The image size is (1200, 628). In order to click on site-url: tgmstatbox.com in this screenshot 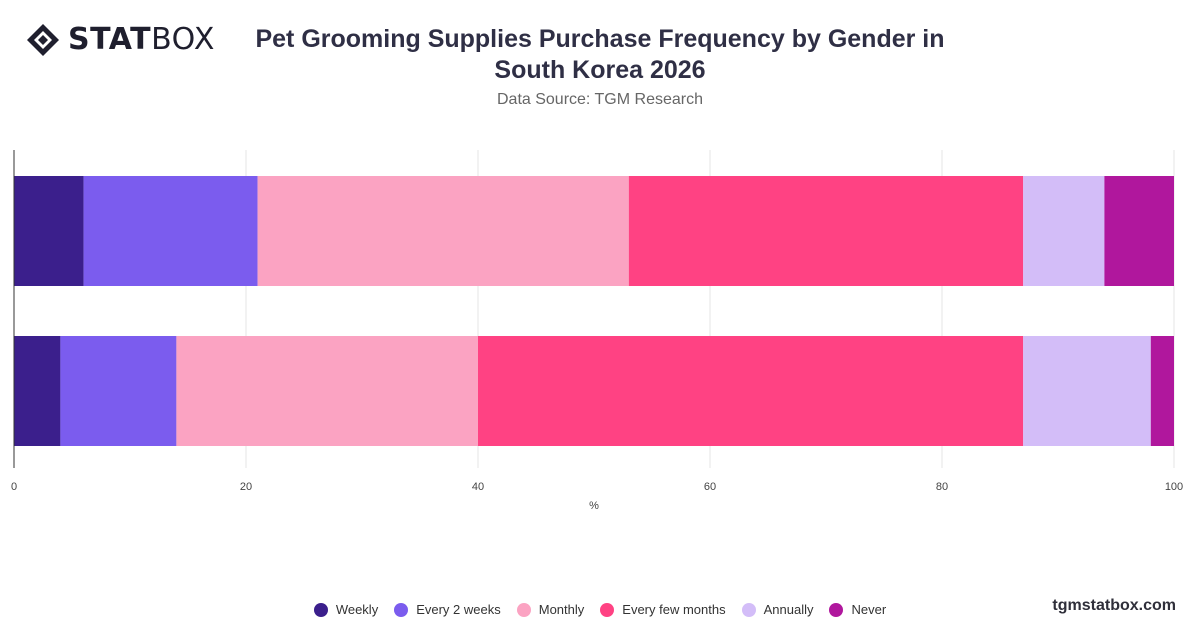, I will do `click(1114, 605)`.